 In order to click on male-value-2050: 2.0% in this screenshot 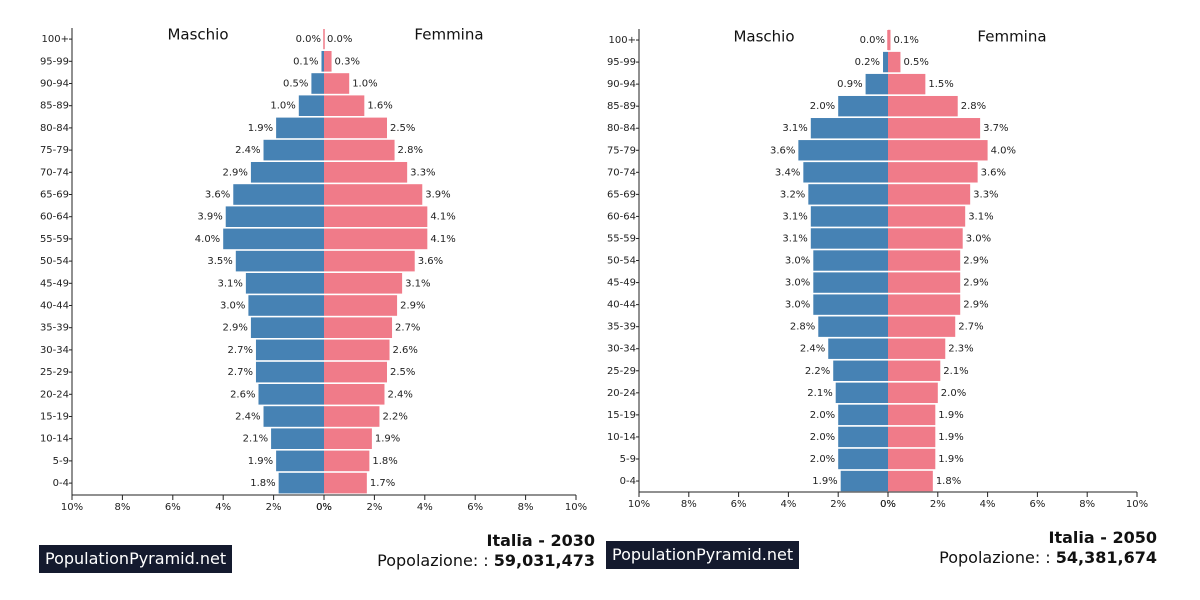, I will do `click(822, 106)`.